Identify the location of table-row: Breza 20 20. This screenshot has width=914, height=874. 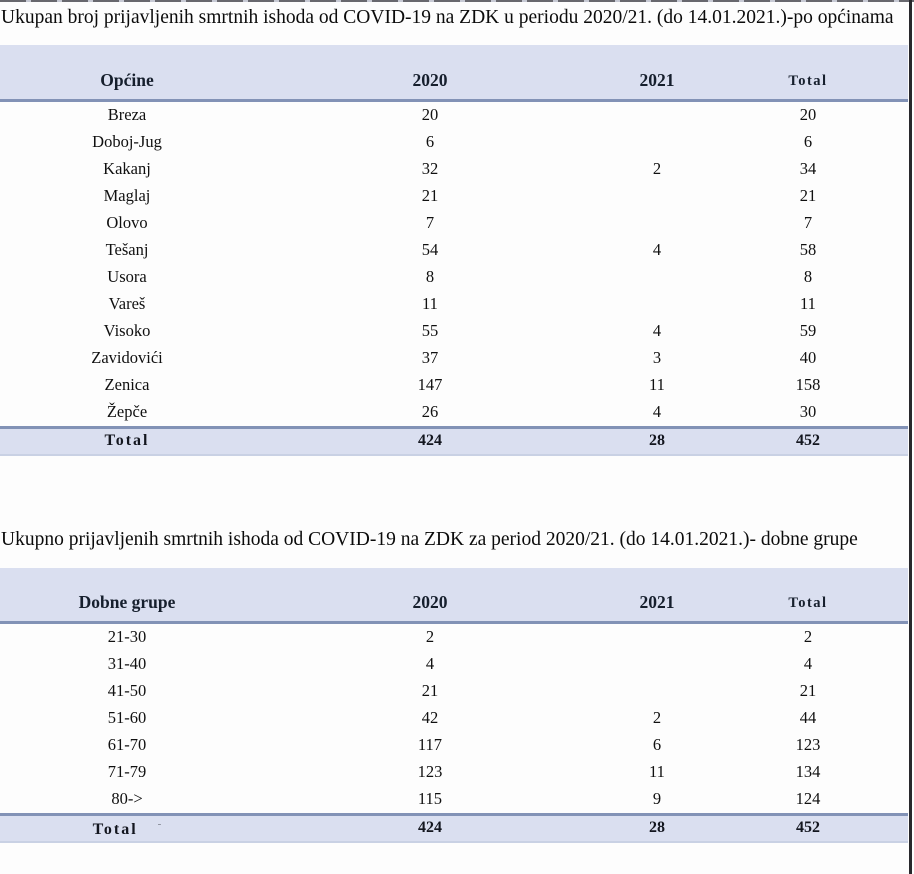
(454, 114).